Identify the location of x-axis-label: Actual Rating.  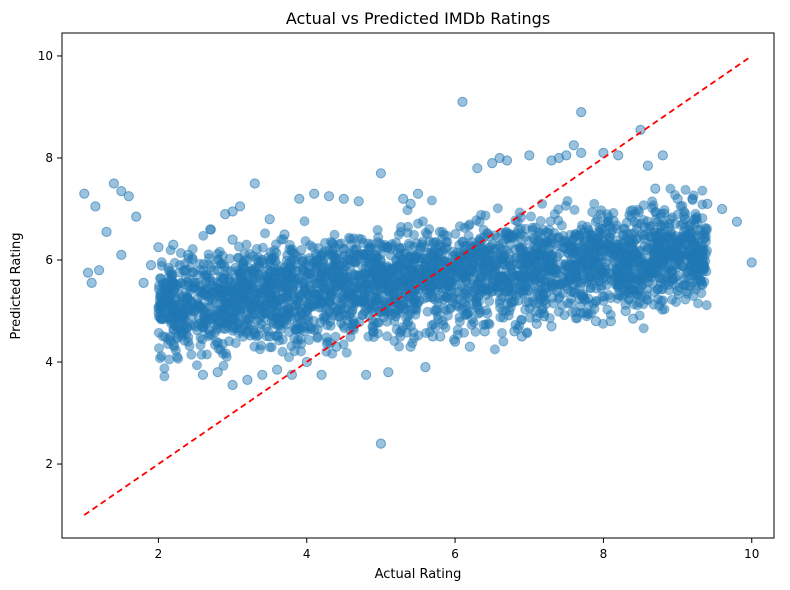
(418, 574).